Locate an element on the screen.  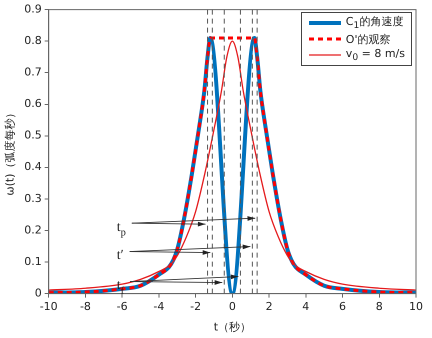
legend-label: O'的观察 is located at coordinates (368, 39).